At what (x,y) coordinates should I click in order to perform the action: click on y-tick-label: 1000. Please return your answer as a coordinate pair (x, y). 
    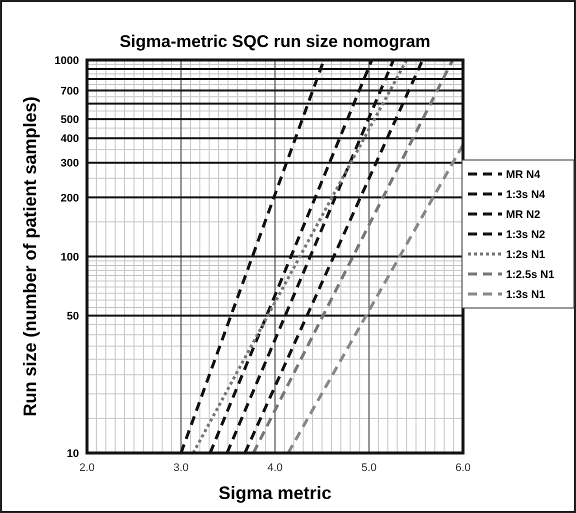
    Looking at the image, I should click on (66, 61).